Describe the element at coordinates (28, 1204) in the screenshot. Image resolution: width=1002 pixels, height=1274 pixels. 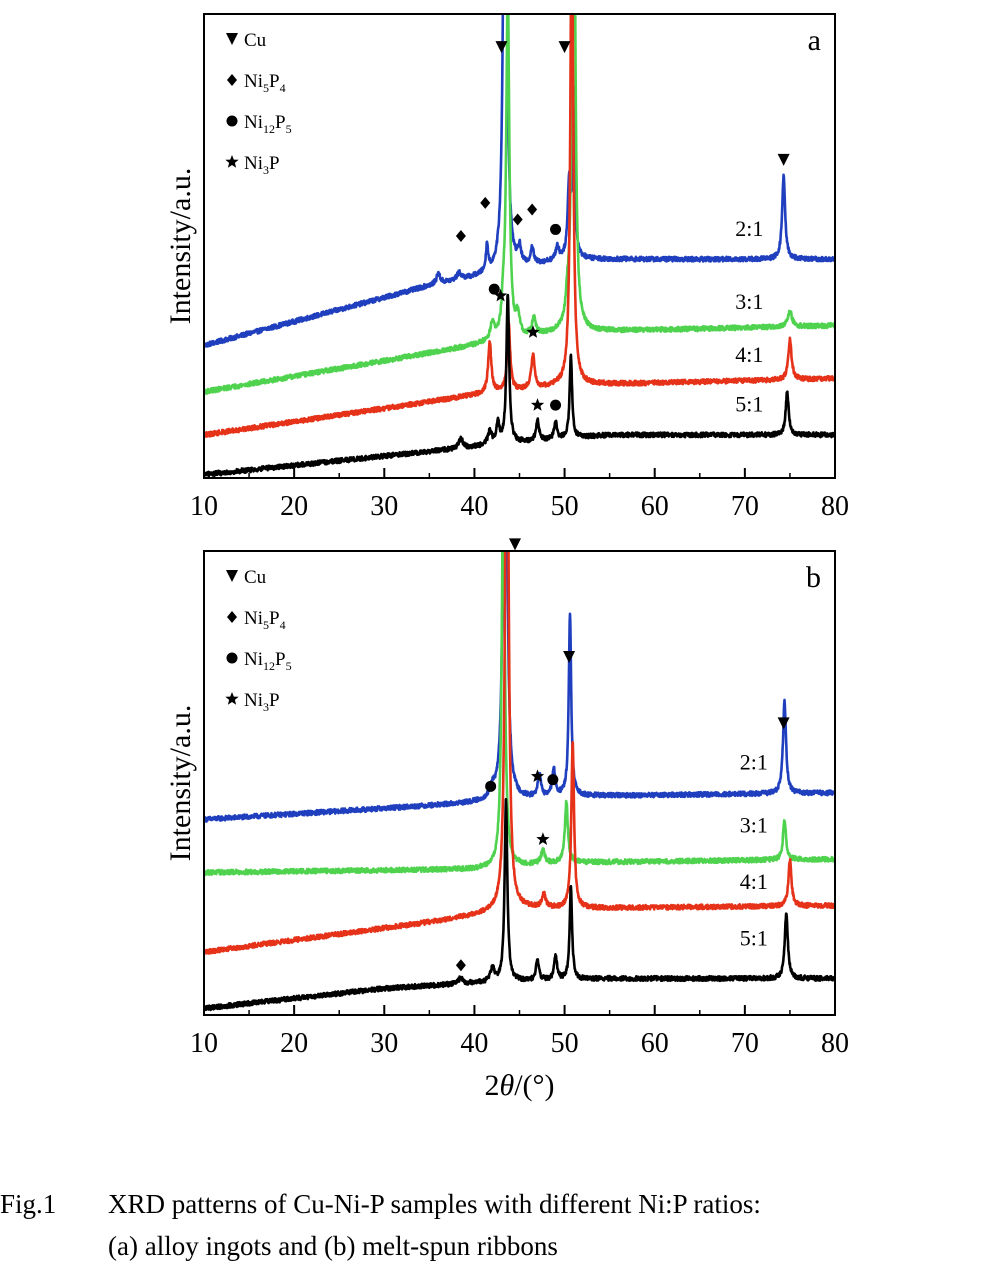
I see `caption-number: Fig.1` at that location.